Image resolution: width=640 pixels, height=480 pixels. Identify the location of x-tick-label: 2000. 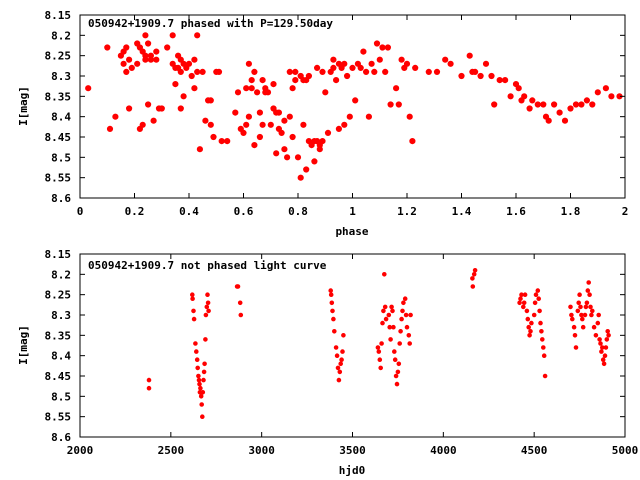
(80, 450).